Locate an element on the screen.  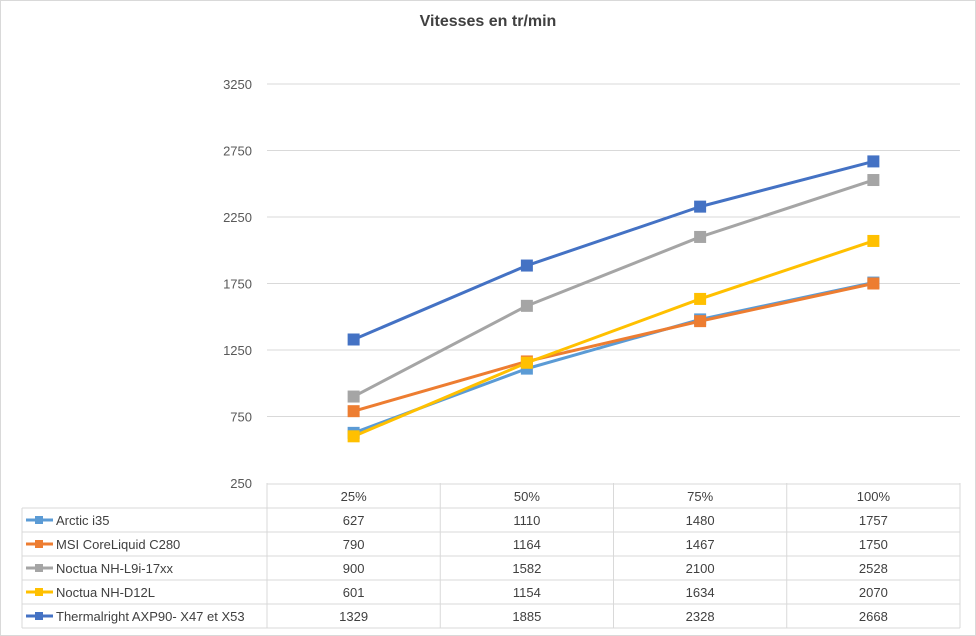
table-cell-value: 1750 is located at coordinates (873, 544).